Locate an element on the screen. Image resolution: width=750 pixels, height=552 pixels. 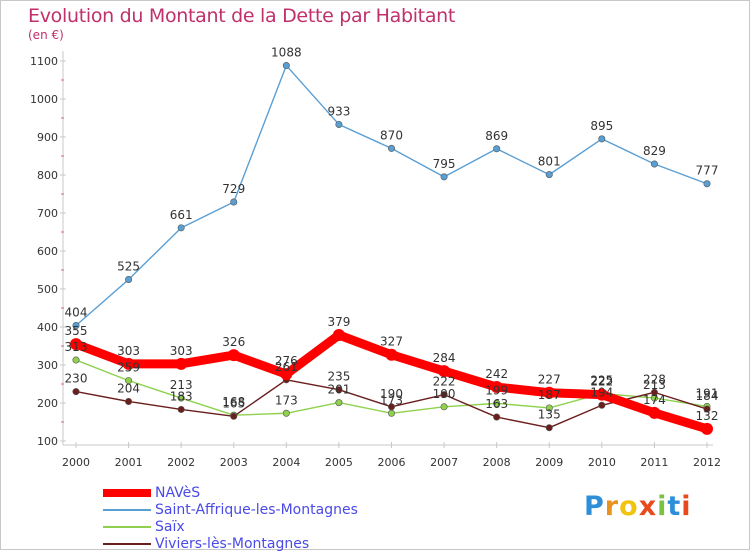
x-tick-label: 2005 is located at coordinates (339, 462).